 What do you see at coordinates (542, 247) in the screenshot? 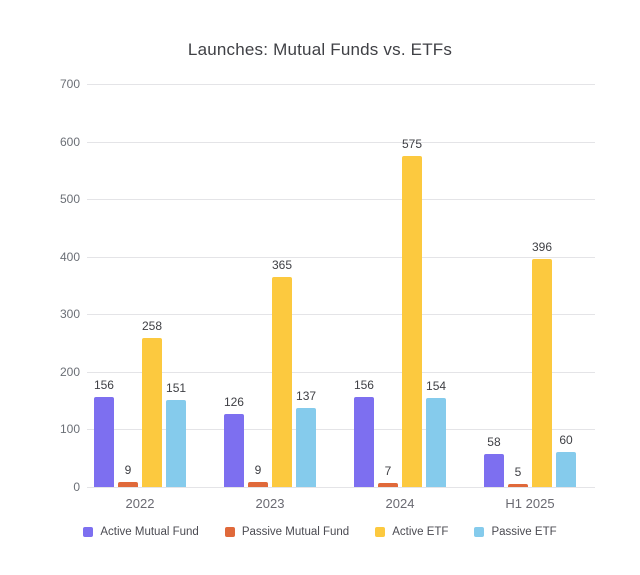
I see `bar-value-label: 396` at bounding box center [542, 247].